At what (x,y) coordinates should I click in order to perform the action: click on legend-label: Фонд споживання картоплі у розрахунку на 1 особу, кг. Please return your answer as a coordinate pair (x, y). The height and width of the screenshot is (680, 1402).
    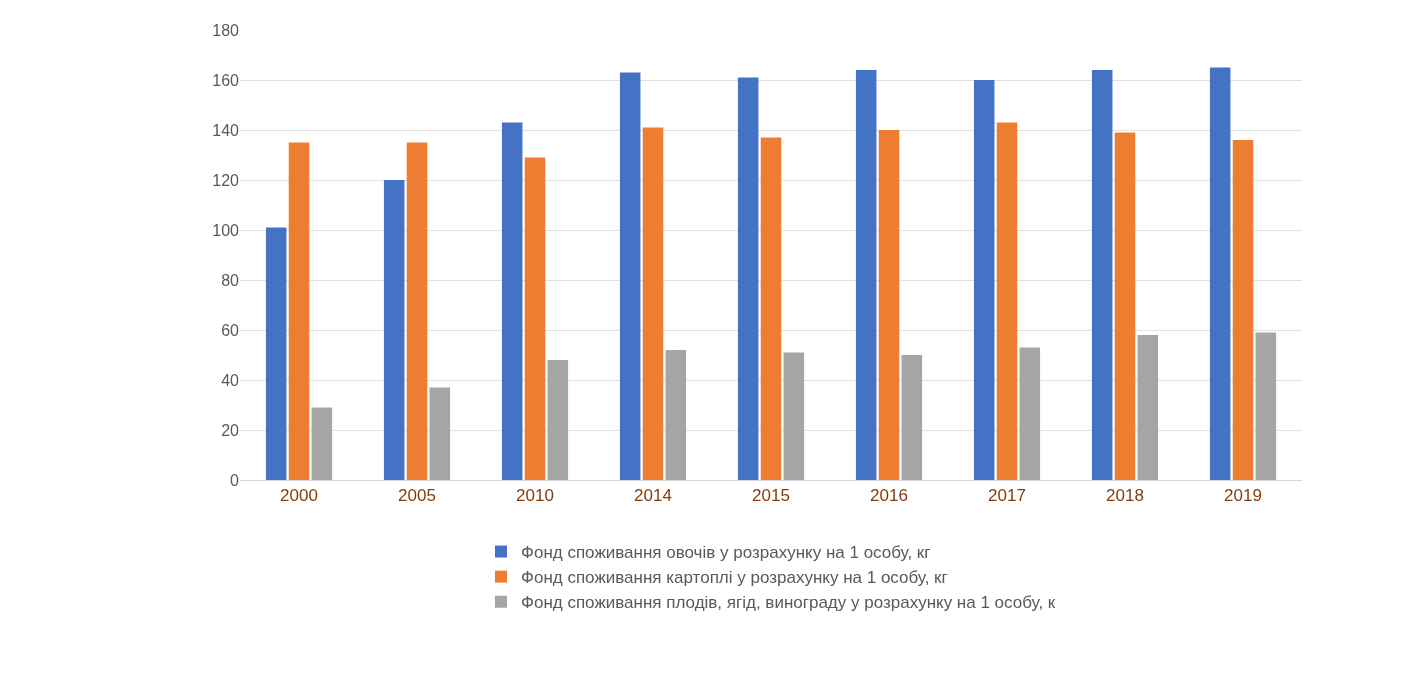
    Looking at the image, I should click on (734, 578).